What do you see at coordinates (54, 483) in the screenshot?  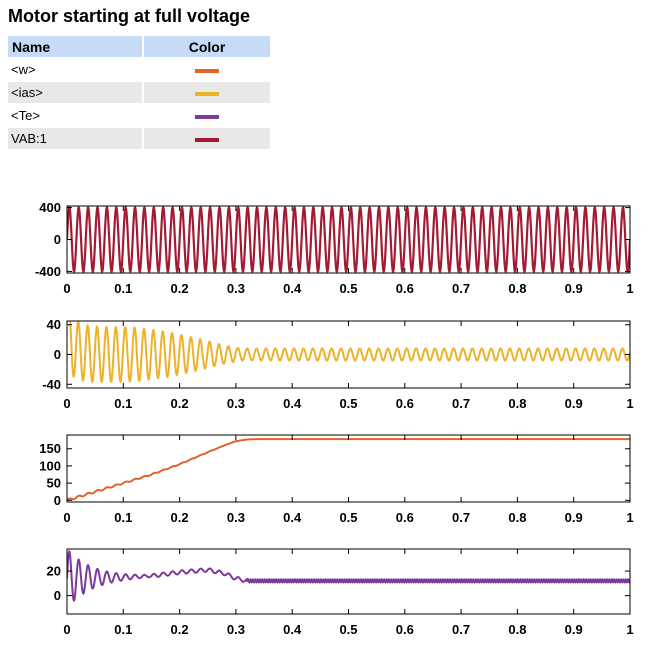 I see `y-tick-label: 50` at bounding box center [54, 483].